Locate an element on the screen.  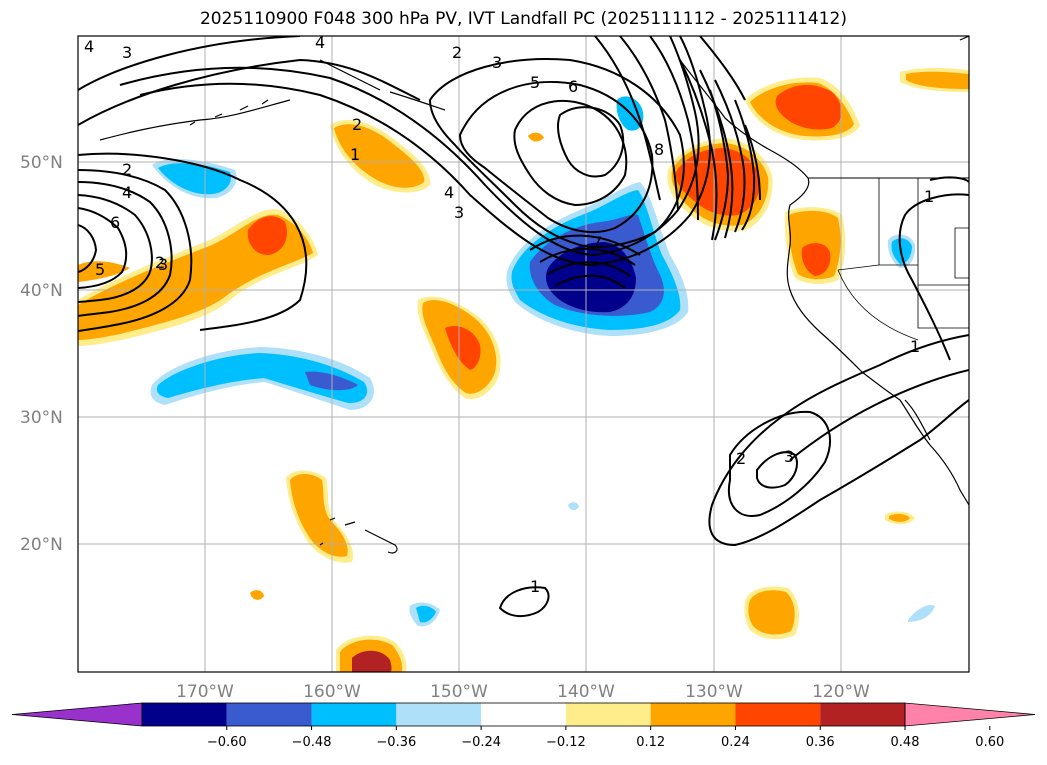
colorbar-tick-label: −0.60 is located at coordinates (227, 742).